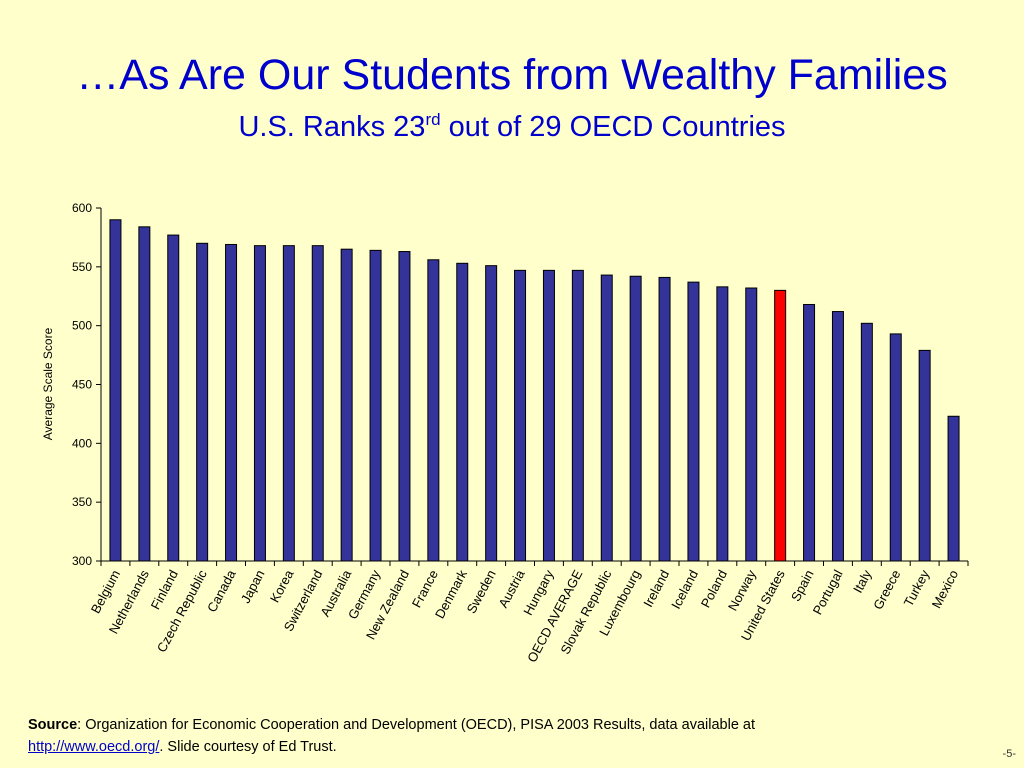 The image size is (1024, 768). I want to click on y-tick-label: 300, so click(82, 561).